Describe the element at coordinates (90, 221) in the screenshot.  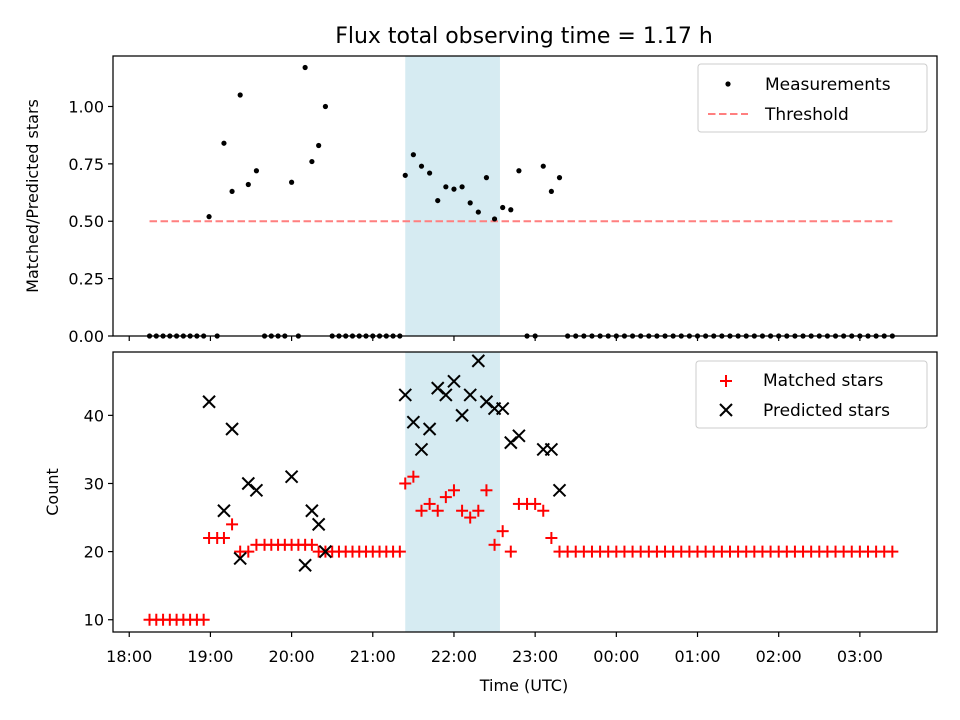
I see `top-y-ticks: 0.00 0.25 0.50 0.75 1.00` at that location.